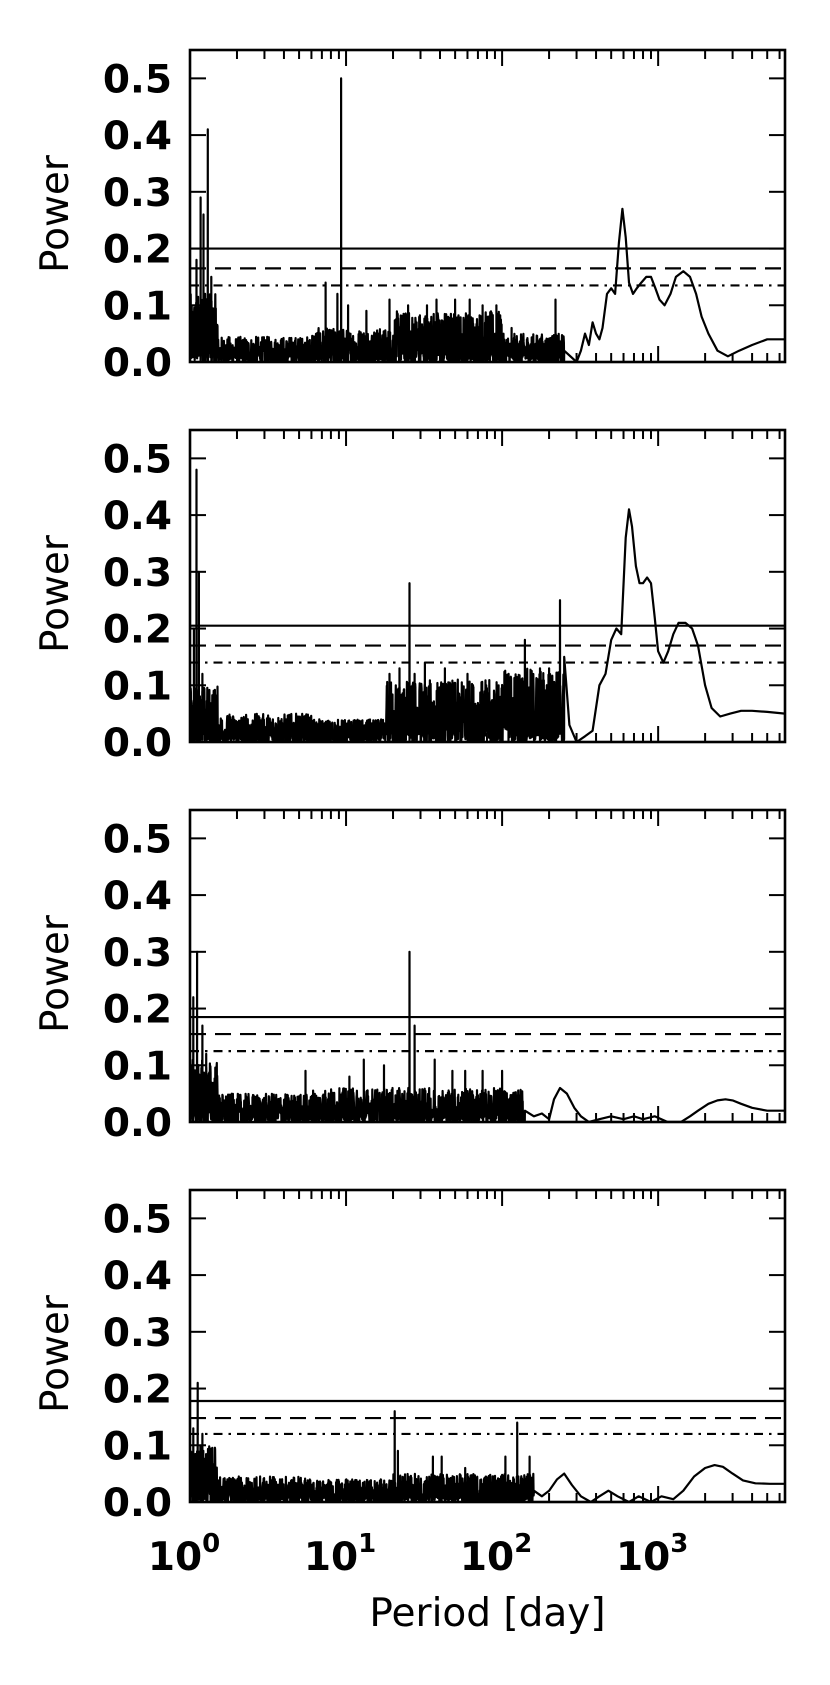 The height and width of the screenshot is (1685, 830). I want to click on x-tick-label: 10³, so click(652, 1554).